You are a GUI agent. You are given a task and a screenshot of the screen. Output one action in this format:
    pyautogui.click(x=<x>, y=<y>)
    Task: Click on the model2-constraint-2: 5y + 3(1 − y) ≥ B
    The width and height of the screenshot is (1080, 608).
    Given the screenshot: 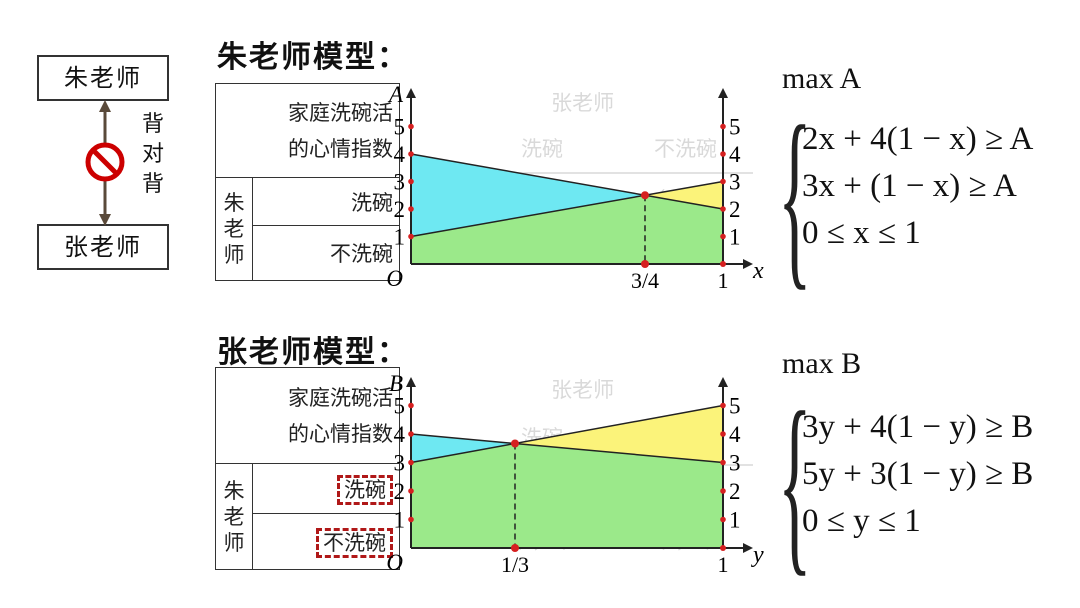 What is the action you would take?
    pyautogui.click(x=918, y=474)
    